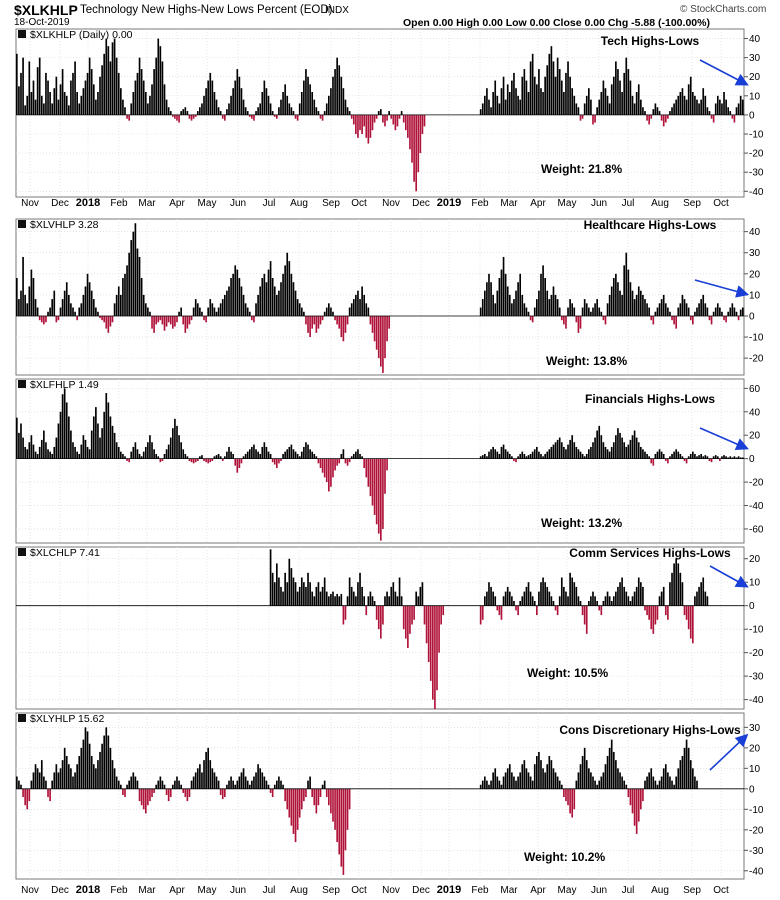 The image size is (780, 900). I want to click on brand-logo: © StockCharts.com, so click(723, 9).